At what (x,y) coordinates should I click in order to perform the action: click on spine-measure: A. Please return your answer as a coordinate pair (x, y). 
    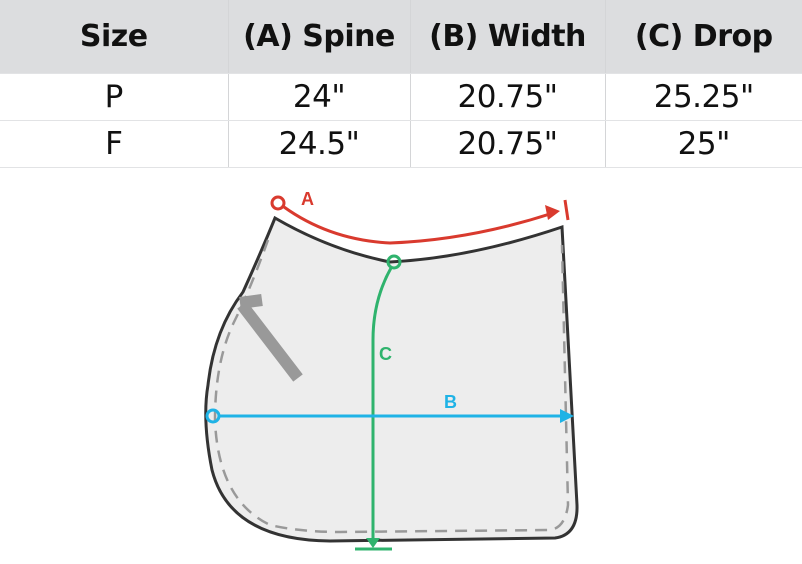
    Looking at the image, I should click on (420, 217).